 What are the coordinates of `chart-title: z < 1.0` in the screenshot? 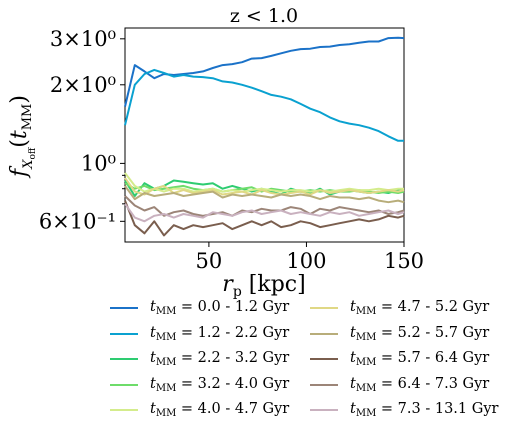 It's located at (264, 16).